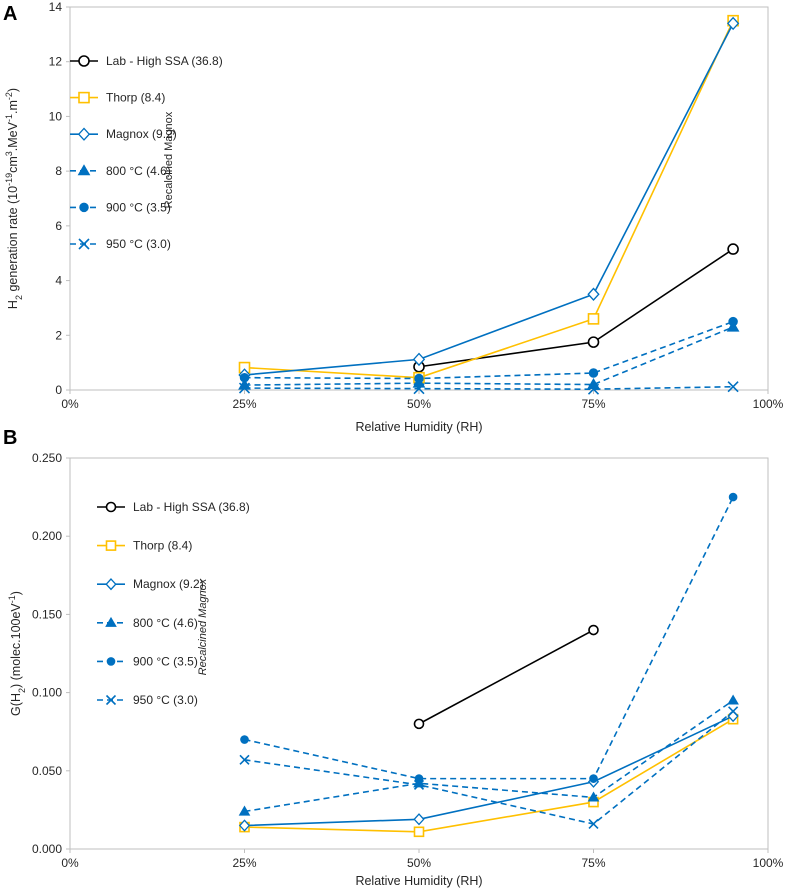 The image size is (789, 891). Describe the element at coordinates (47, 693) in the screenshot. I see `y-tick-label: 0.100` at that location.